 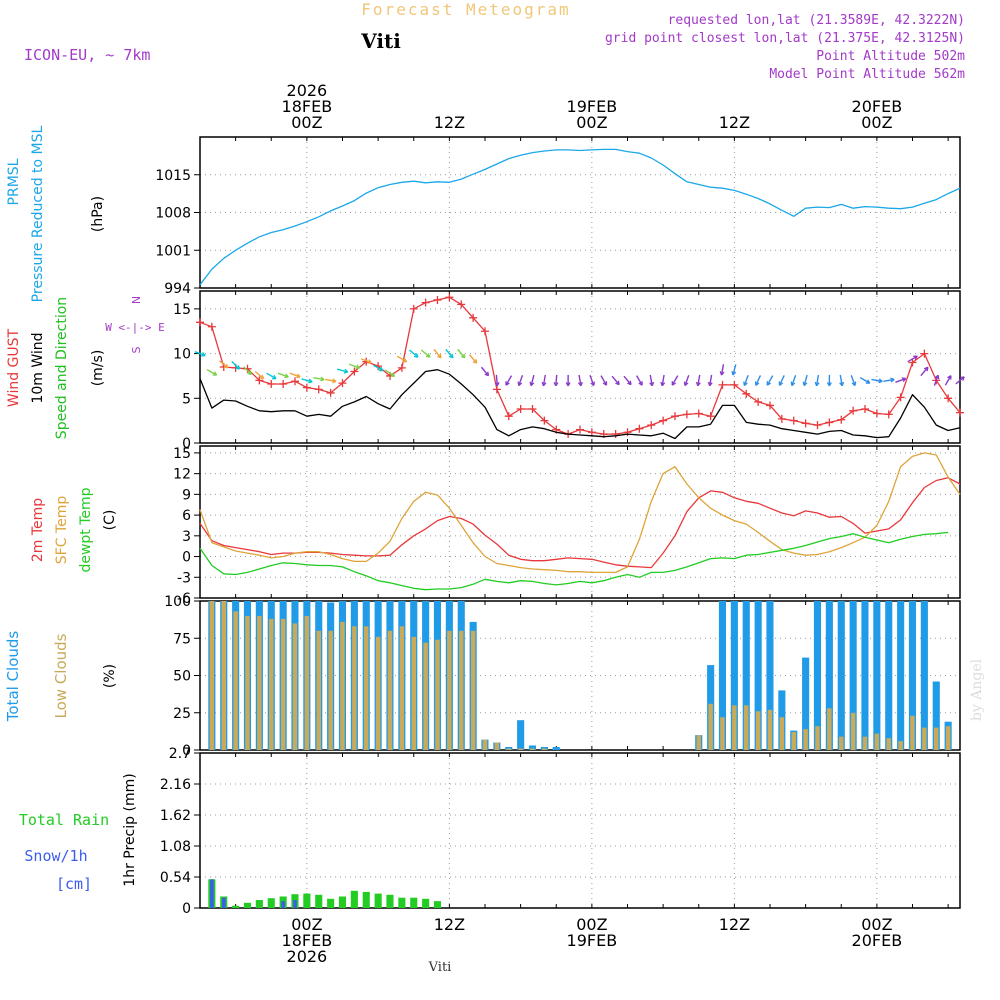 I want to click on time-label-top: 19FEB, so click(x=592, y=106).